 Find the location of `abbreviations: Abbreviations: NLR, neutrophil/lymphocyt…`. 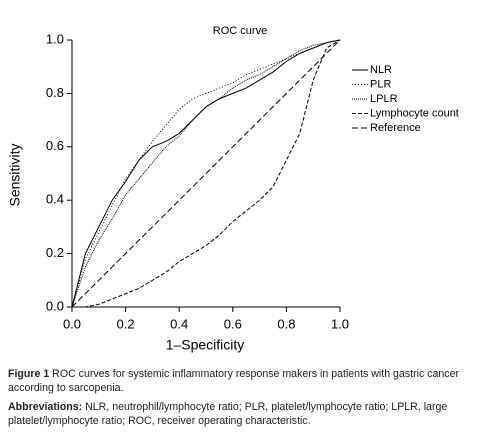

abbreviations: Abbreviations: NLR, neutrophil/lymphocyt… is located at coordinates (239, 414).